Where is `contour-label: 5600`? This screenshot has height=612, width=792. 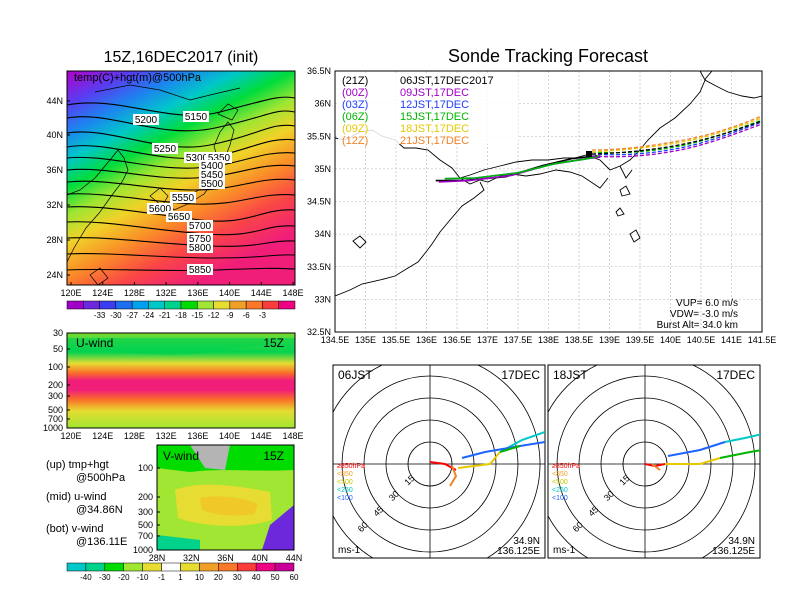
contour-label: 5600 is located at coordinates (160, 209).